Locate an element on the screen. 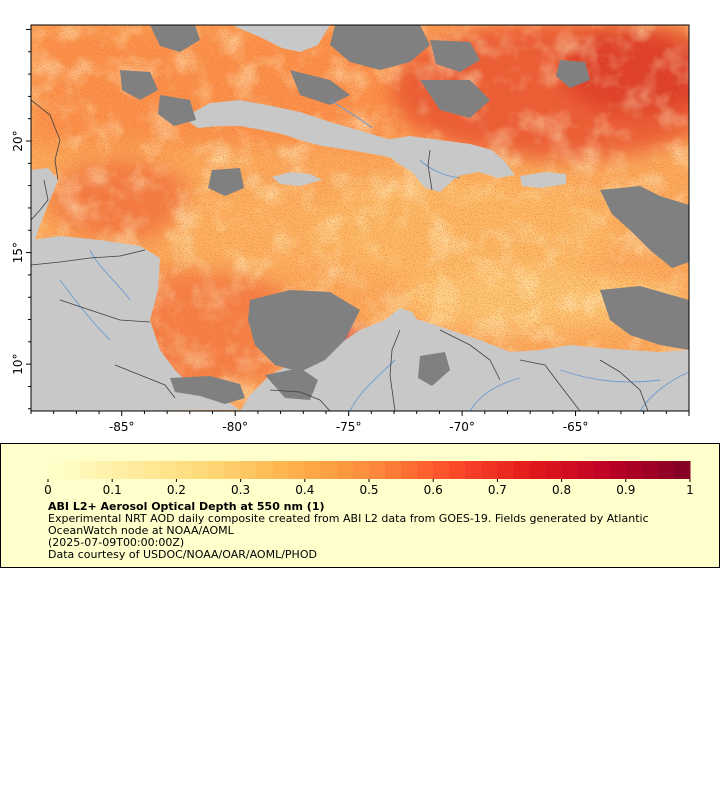 The image size is (720, 800). colorbar-tick-label: 0.3 is located at coordinates (240, 490).